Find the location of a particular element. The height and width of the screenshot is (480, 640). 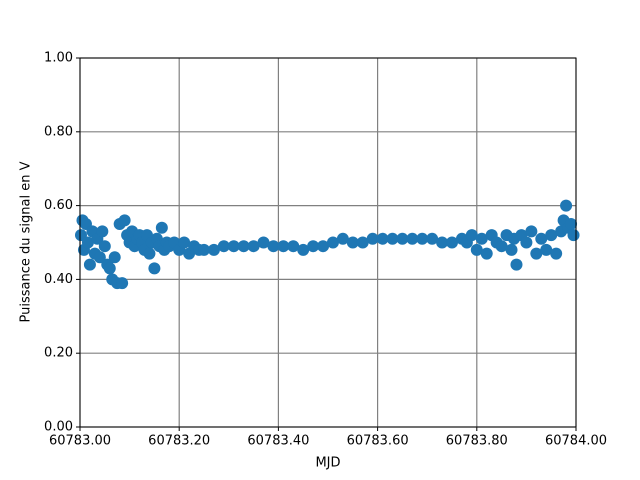

y-tick-label: 0.80 is located at coordinates (58, 131).